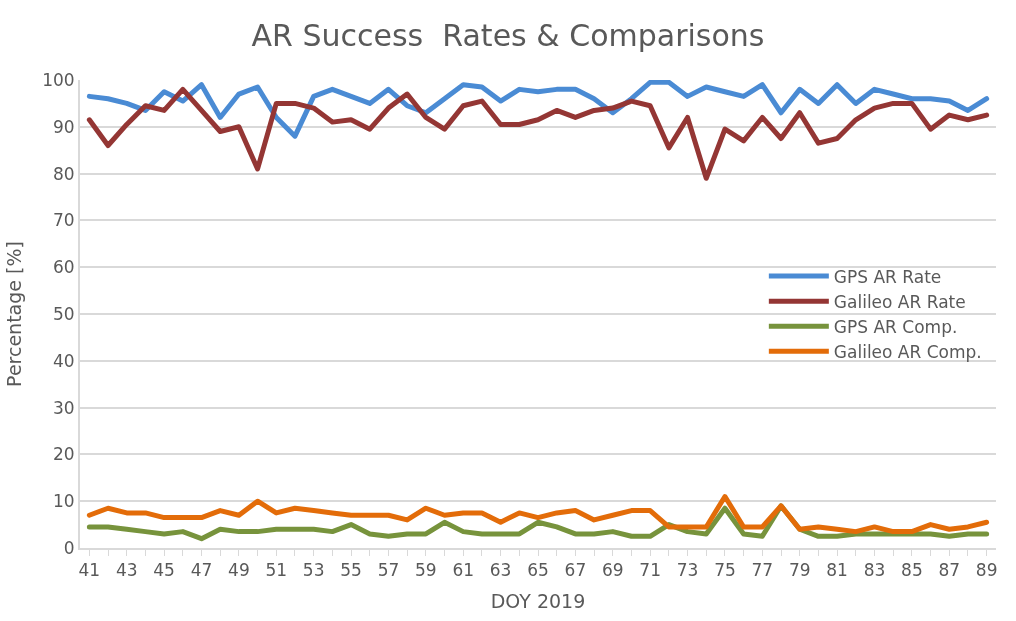  What do you see at coordinates (538, 570) in the screenshot?
I see `x-tick-label: 65` at bounding box center [538, 570].